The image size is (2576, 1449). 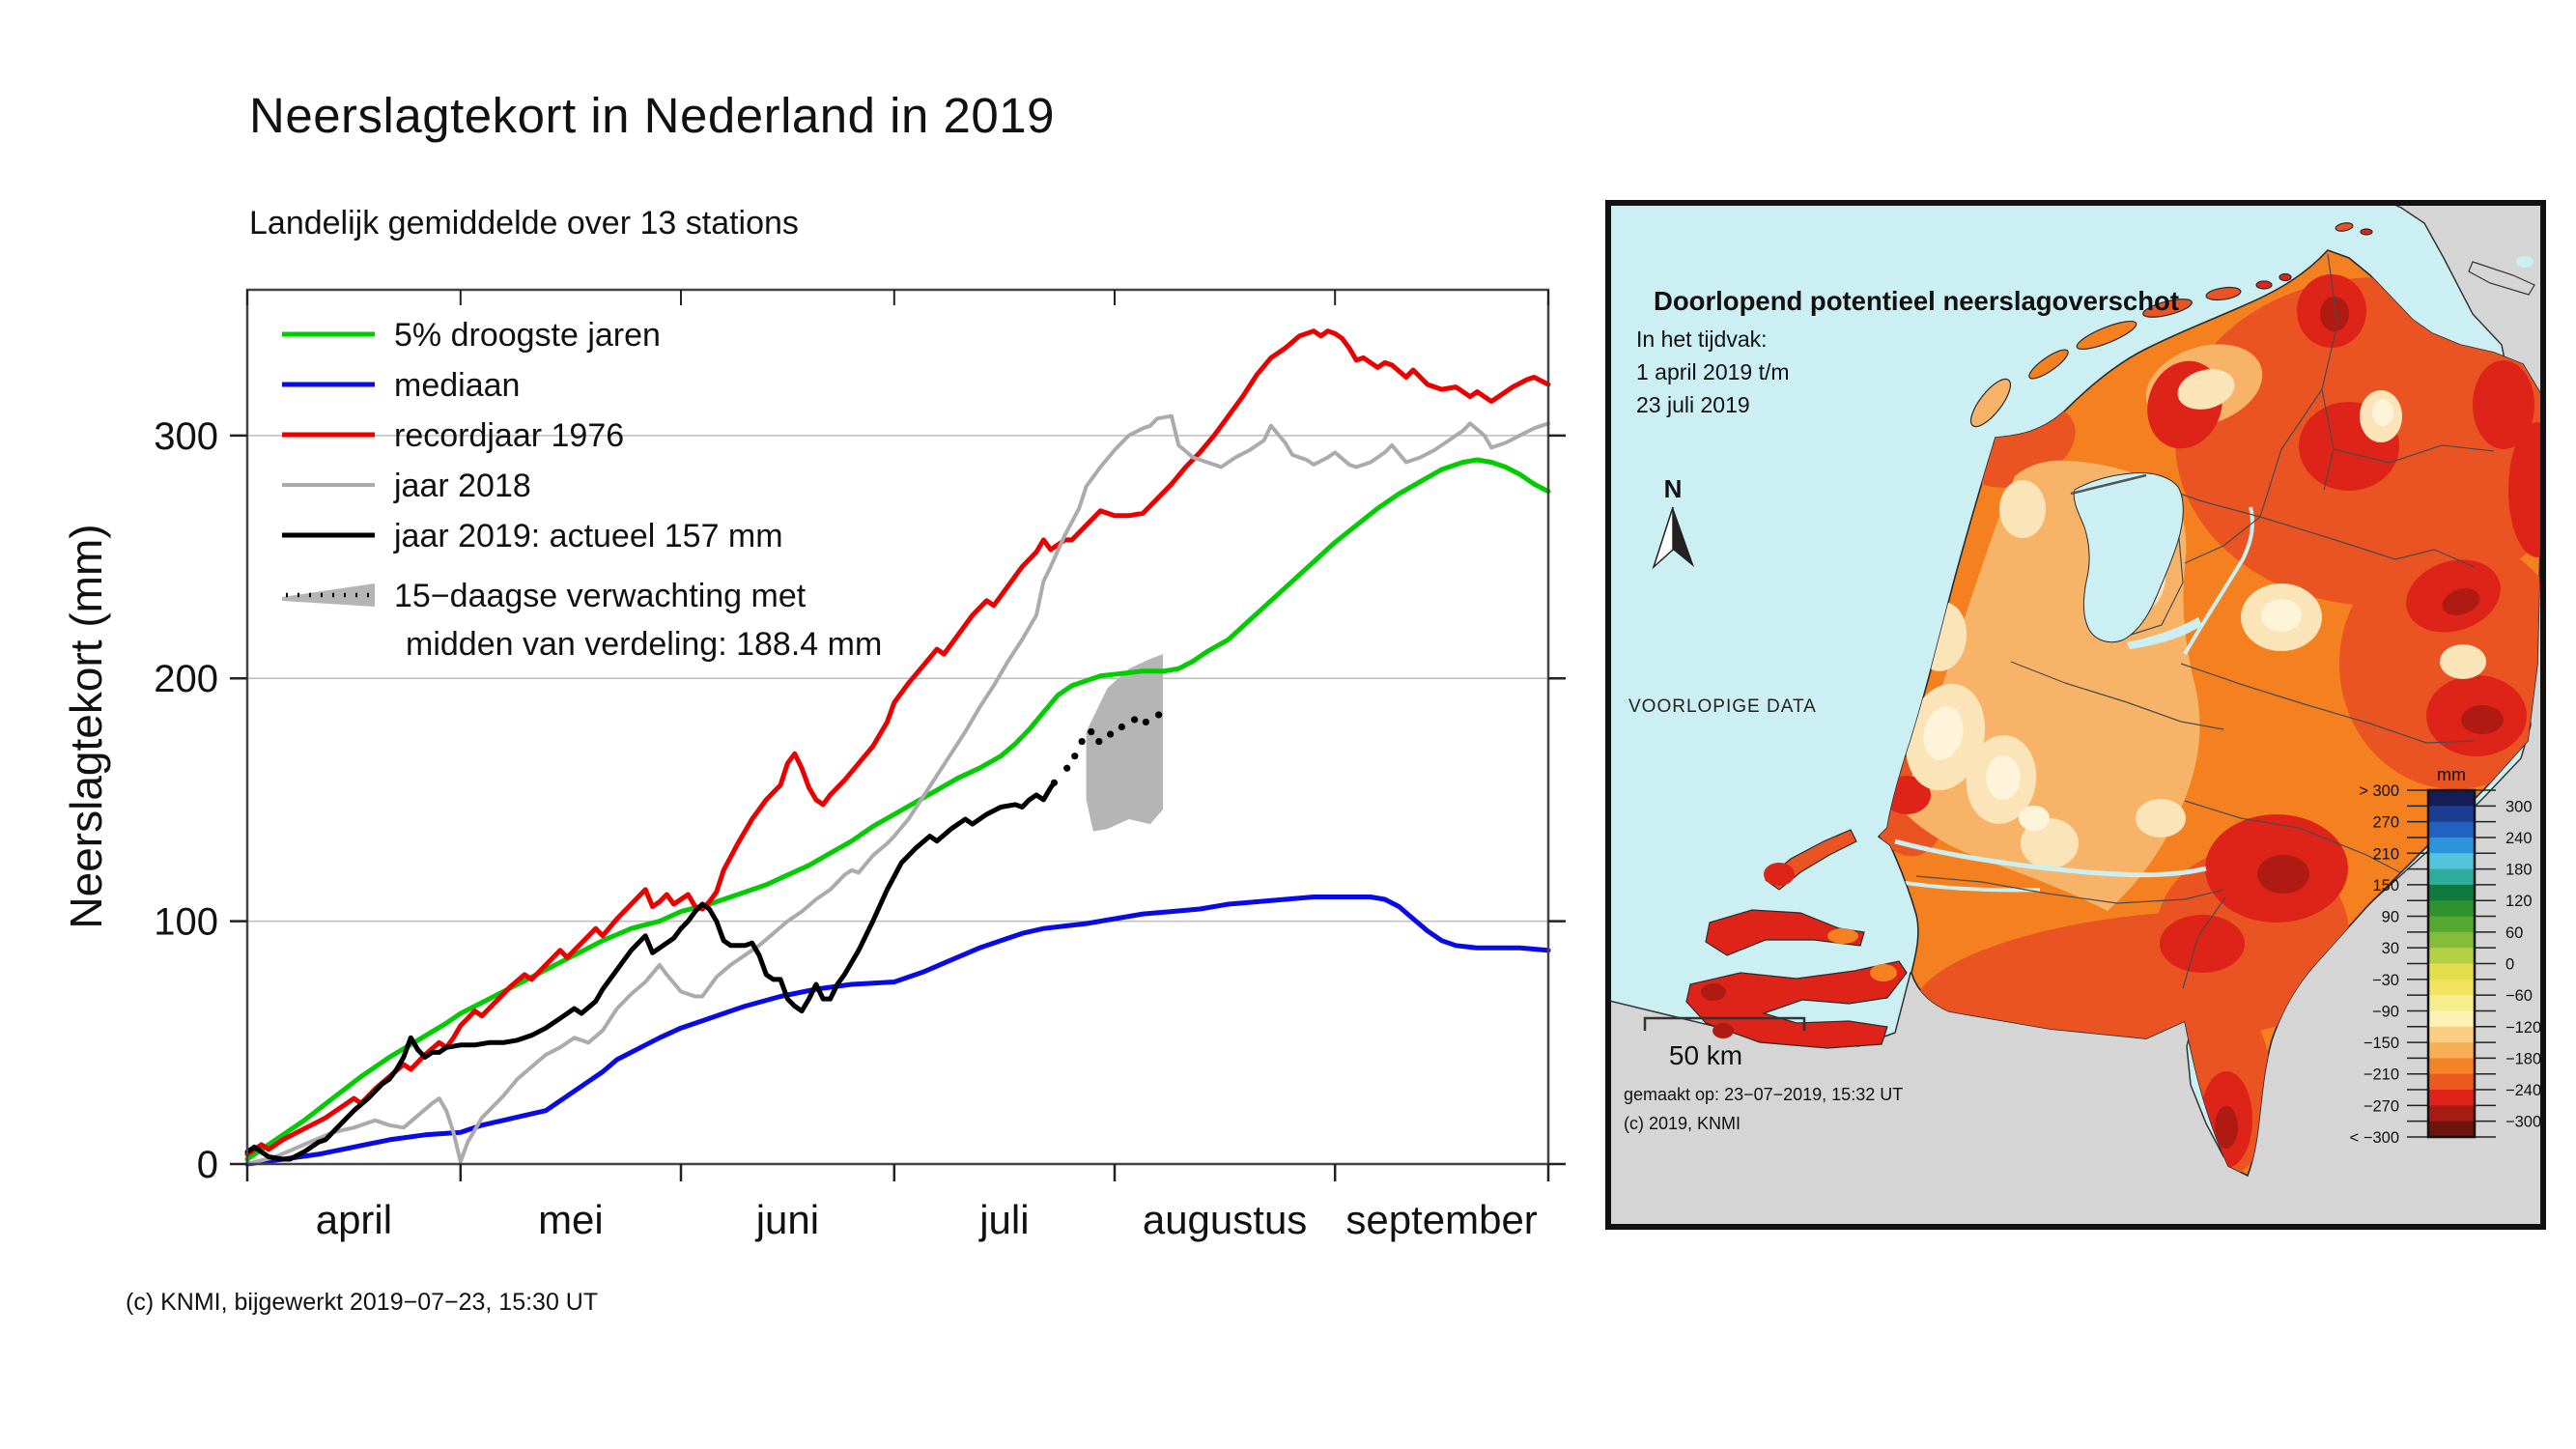 What do you see at coordinates (1106, 748) in the screenshot?
I see `forecast-dotted-line` at bounding box center [1106, 748].